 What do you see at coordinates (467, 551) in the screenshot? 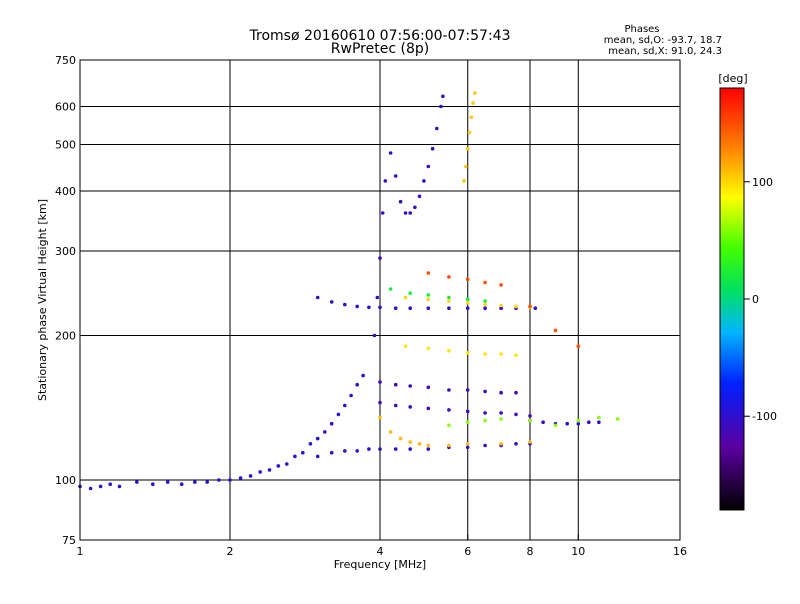
I see `x-tick-label: 6` at bounding box center [467, 551].